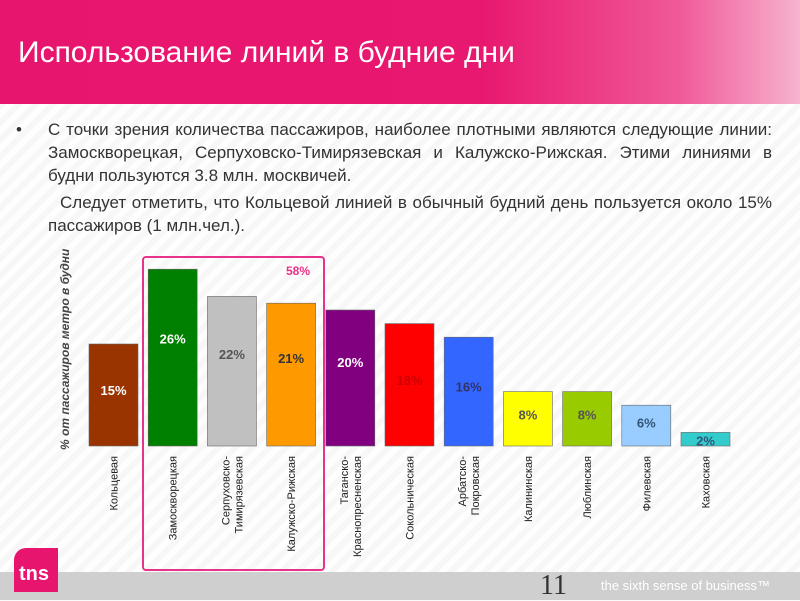 This screenshot has height=601, width=800. I want to click on category-label: Краснопресненская, so click(358, 506).